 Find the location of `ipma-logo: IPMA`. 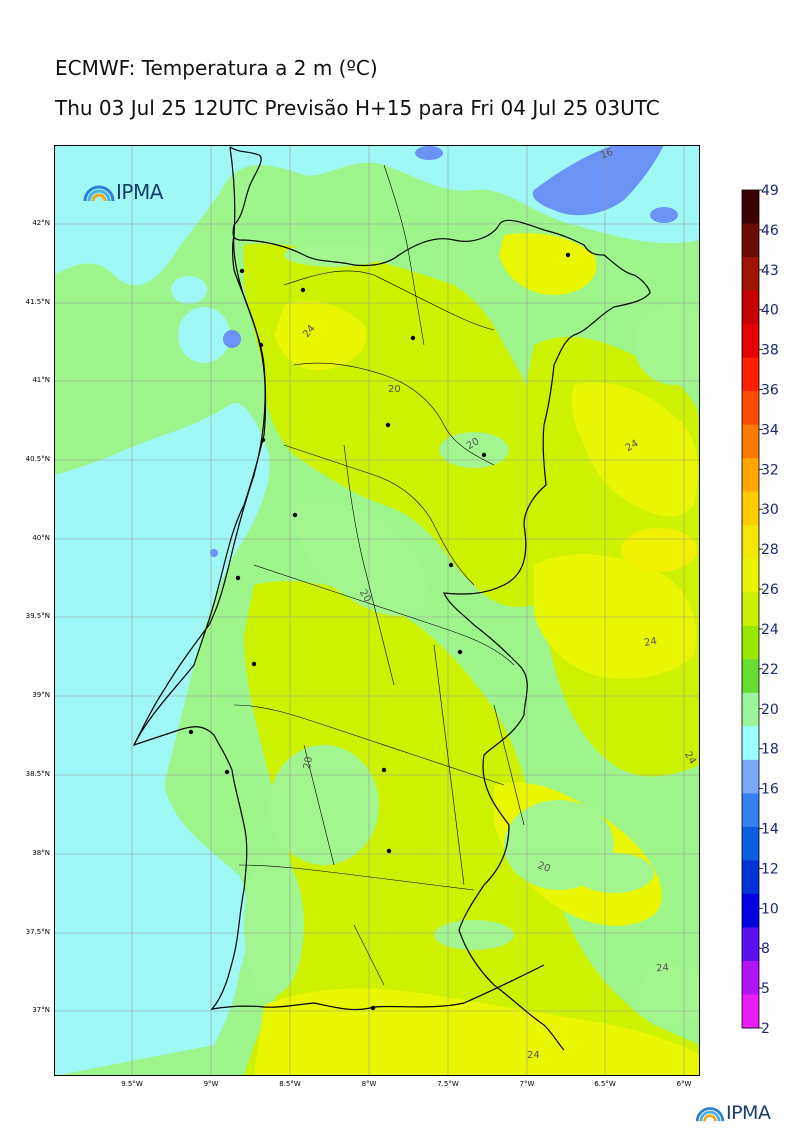

ipma-logo: IPMA is located at coordinates (122, 192).